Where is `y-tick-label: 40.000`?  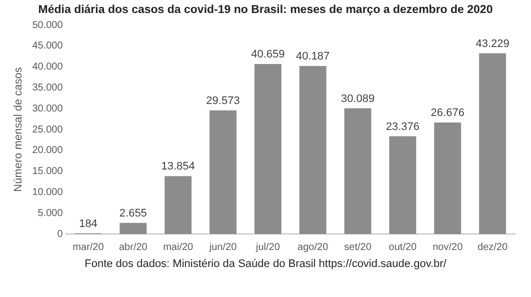 y-tick-label: 40.000 is located at coordinates (48, 67).